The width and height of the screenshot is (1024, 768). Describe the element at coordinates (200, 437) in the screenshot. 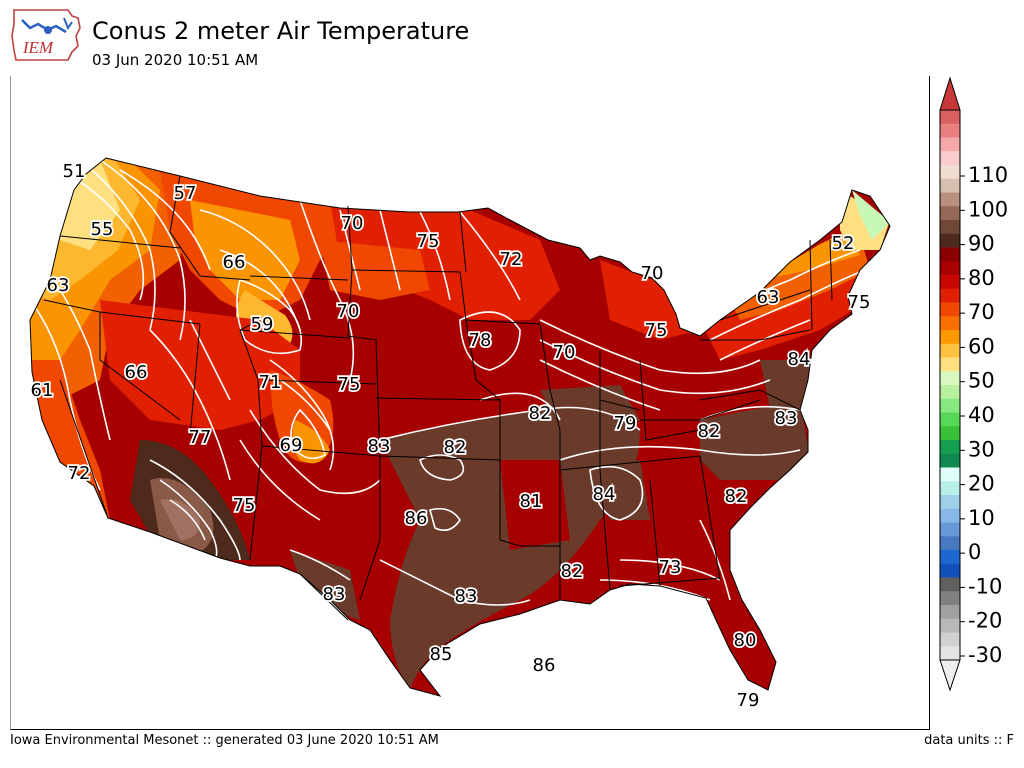

I see `station-label: 77` at that location.